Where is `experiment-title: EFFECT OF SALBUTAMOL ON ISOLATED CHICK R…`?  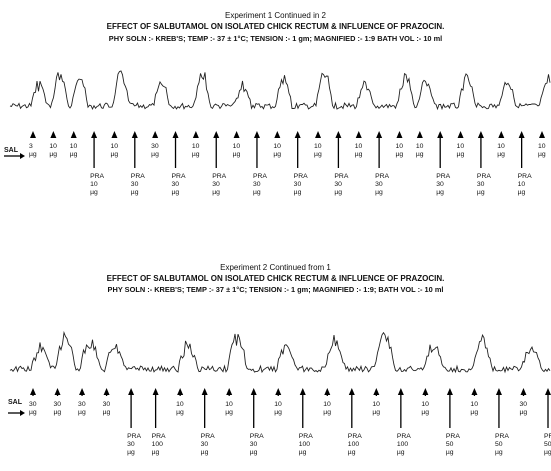 experiment-title: EFFECT OF SALBUTAMOL ON ISOLATED CHICK R… is located at coordinates (275, 26).